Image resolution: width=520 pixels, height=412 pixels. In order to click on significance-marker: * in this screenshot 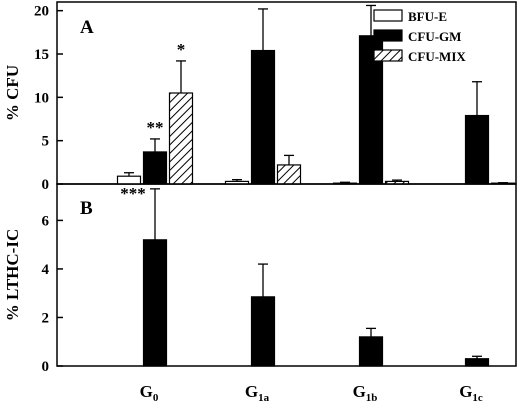, I will do `click(181, 49)`.